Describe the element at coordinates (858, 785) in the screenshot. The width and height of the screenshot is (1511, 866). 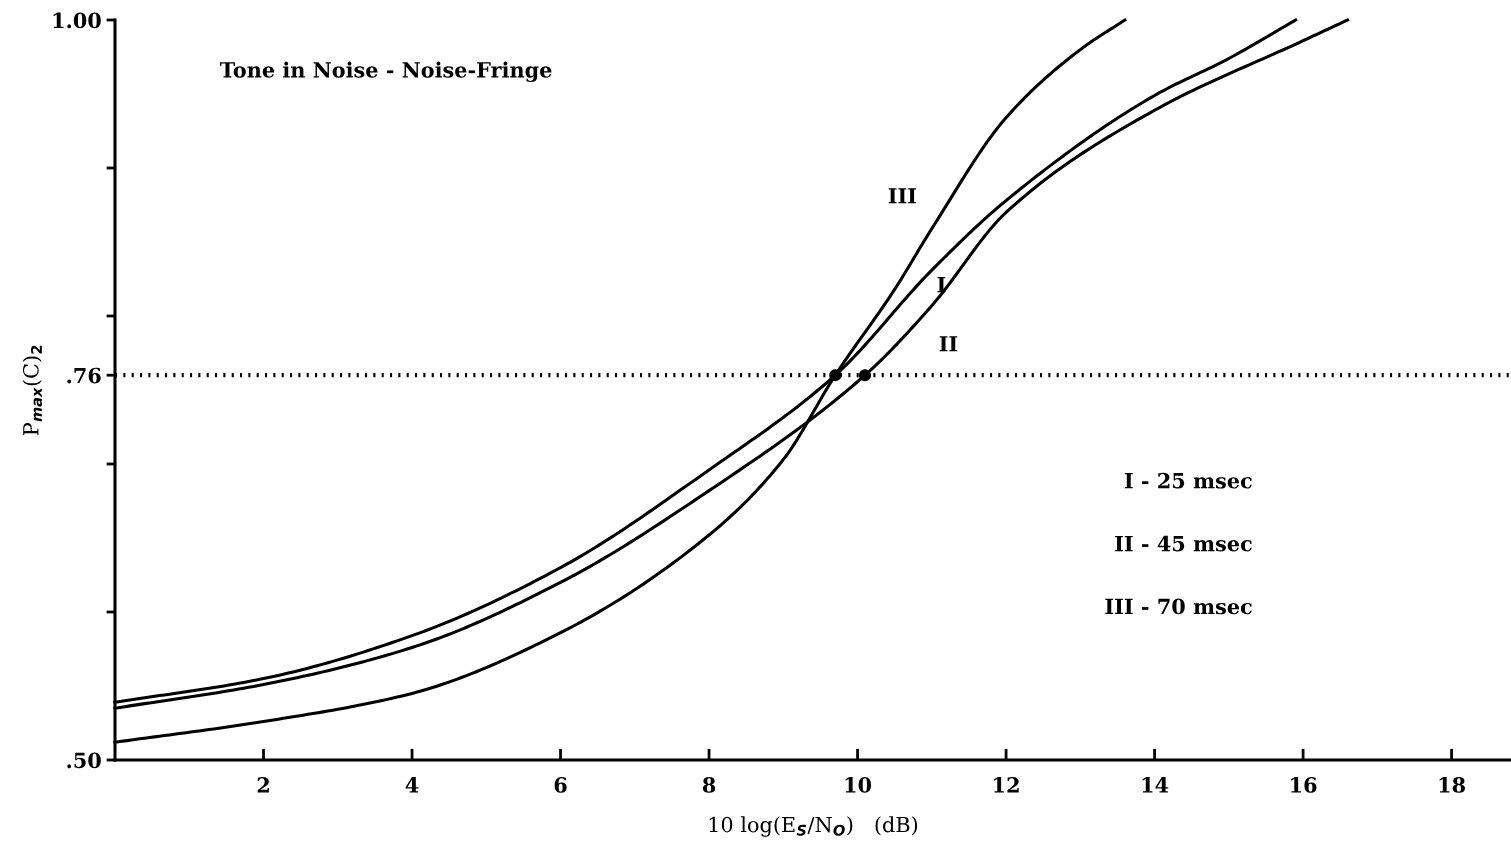
I see `x-tick-label: 10` at that location.